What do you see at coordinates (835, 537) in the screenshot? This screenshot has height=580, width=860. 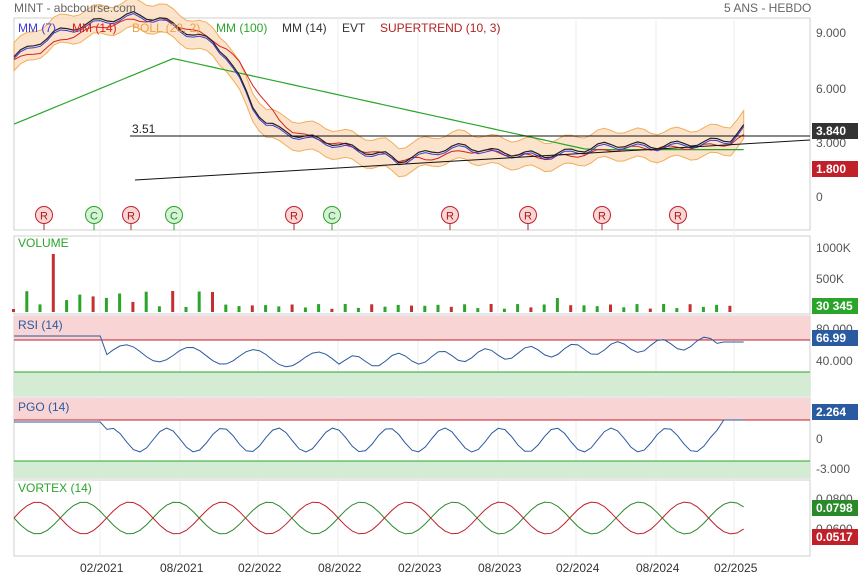 I see `vortex-minus-badge: 0.0517` at bounding box center [835, 537].